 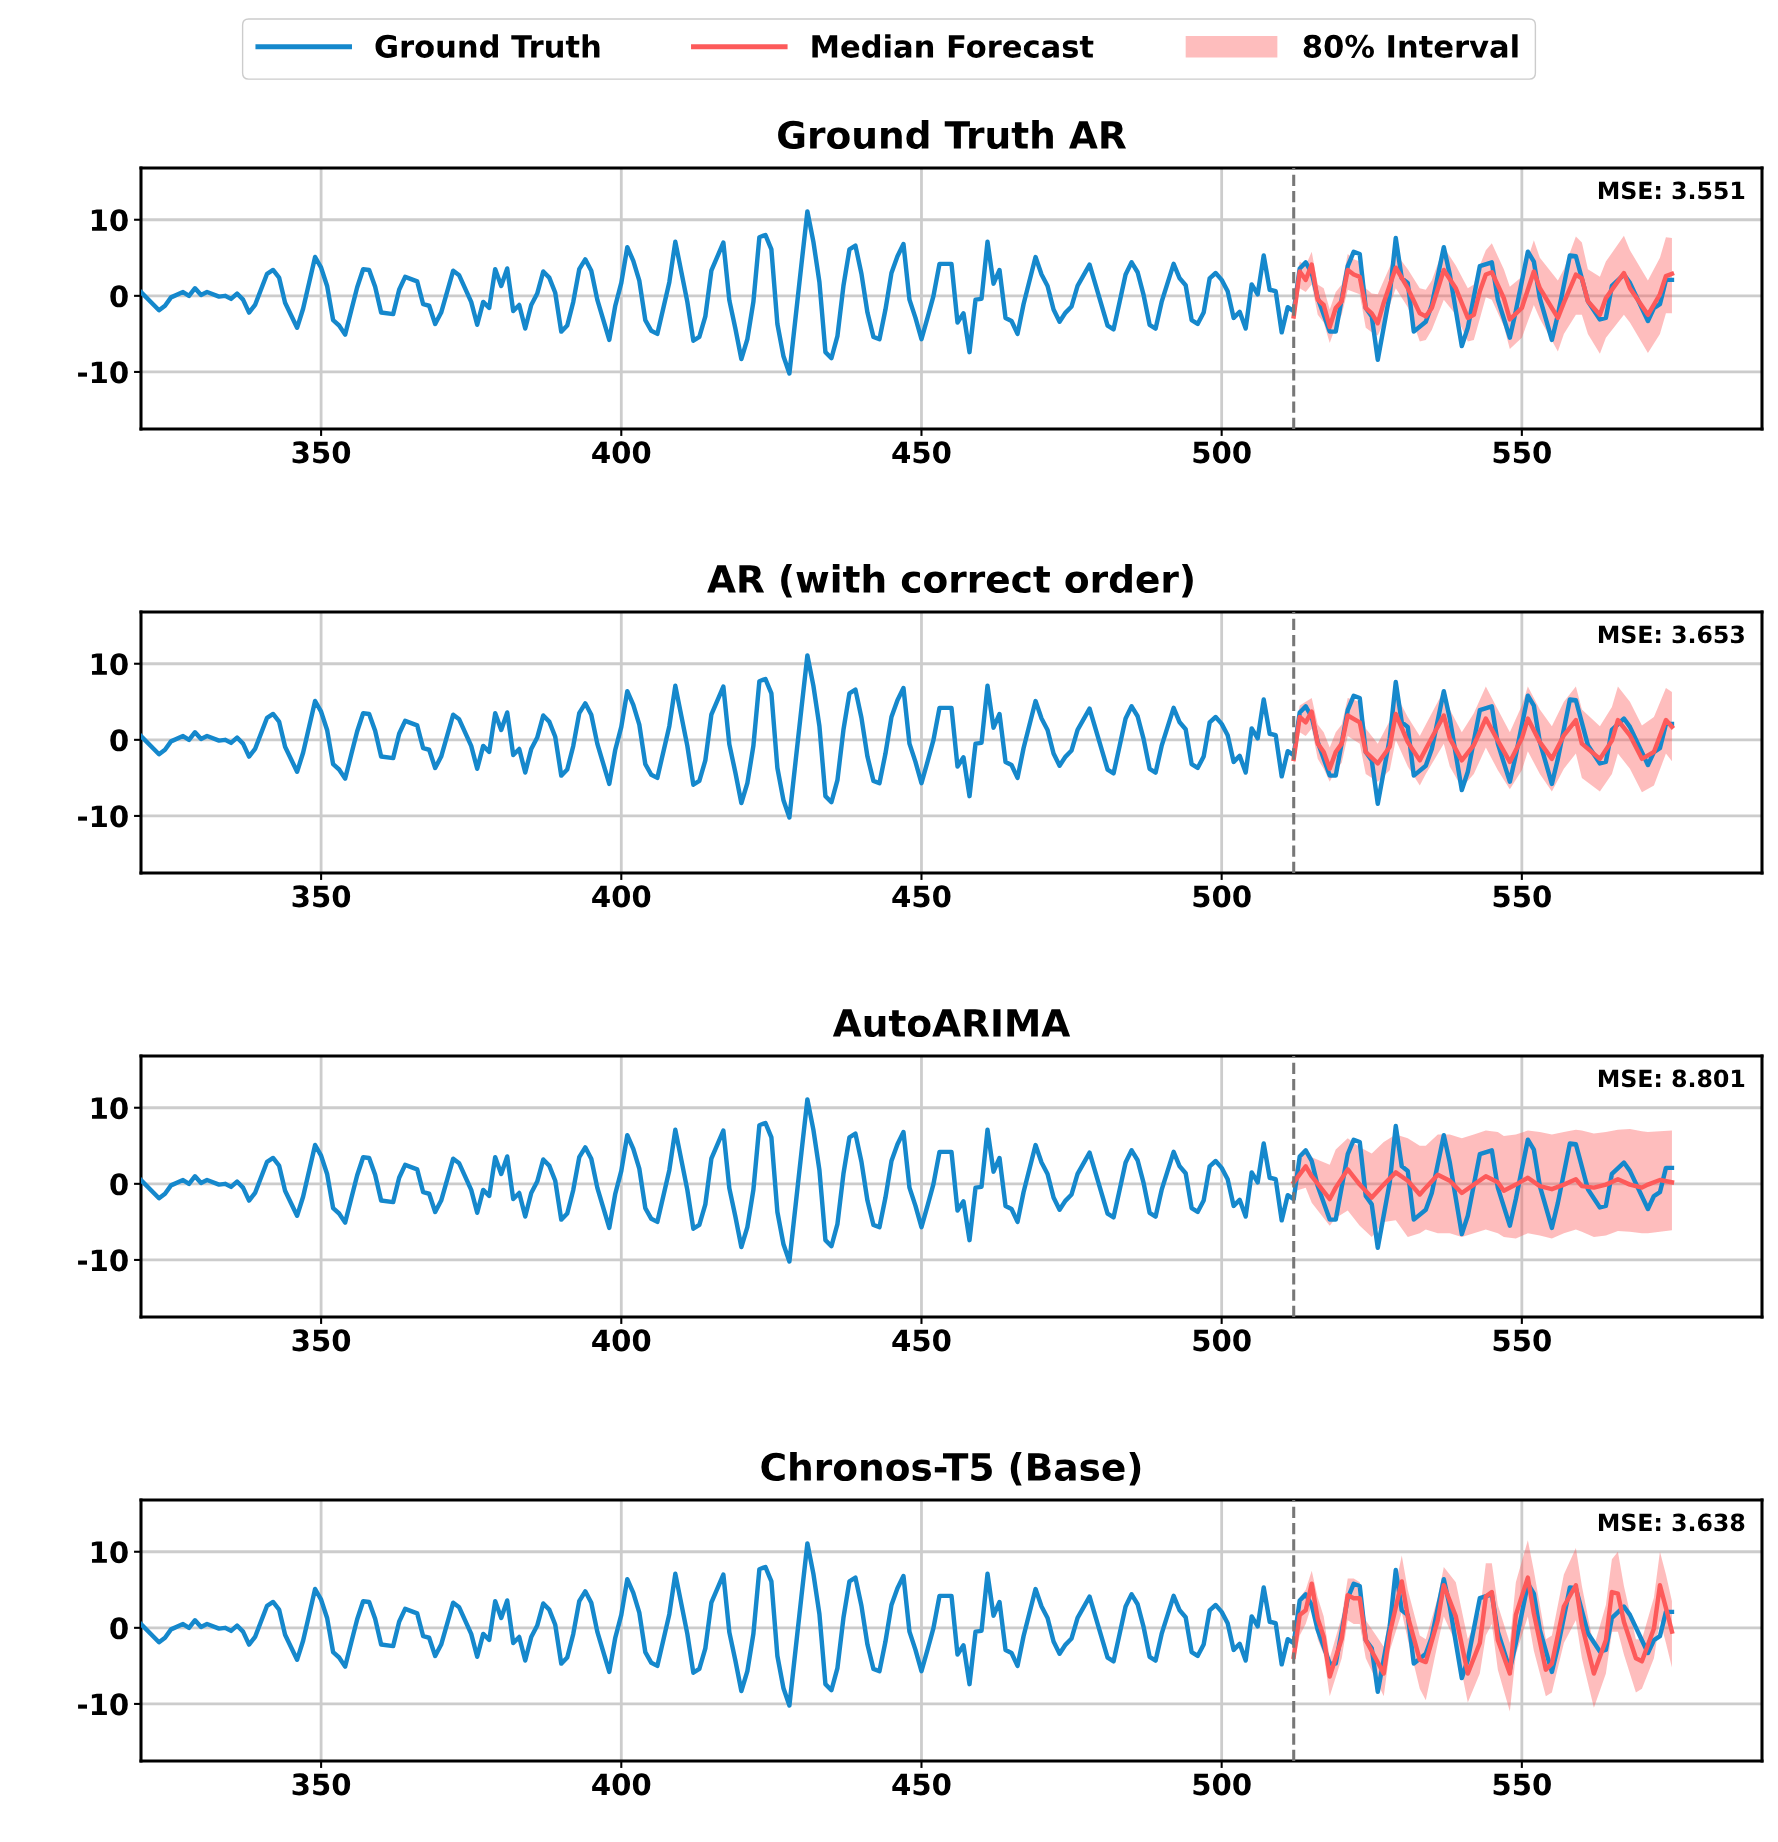 I want to click on annotation: MSE: 3.551, so click(x=1671, y=190).